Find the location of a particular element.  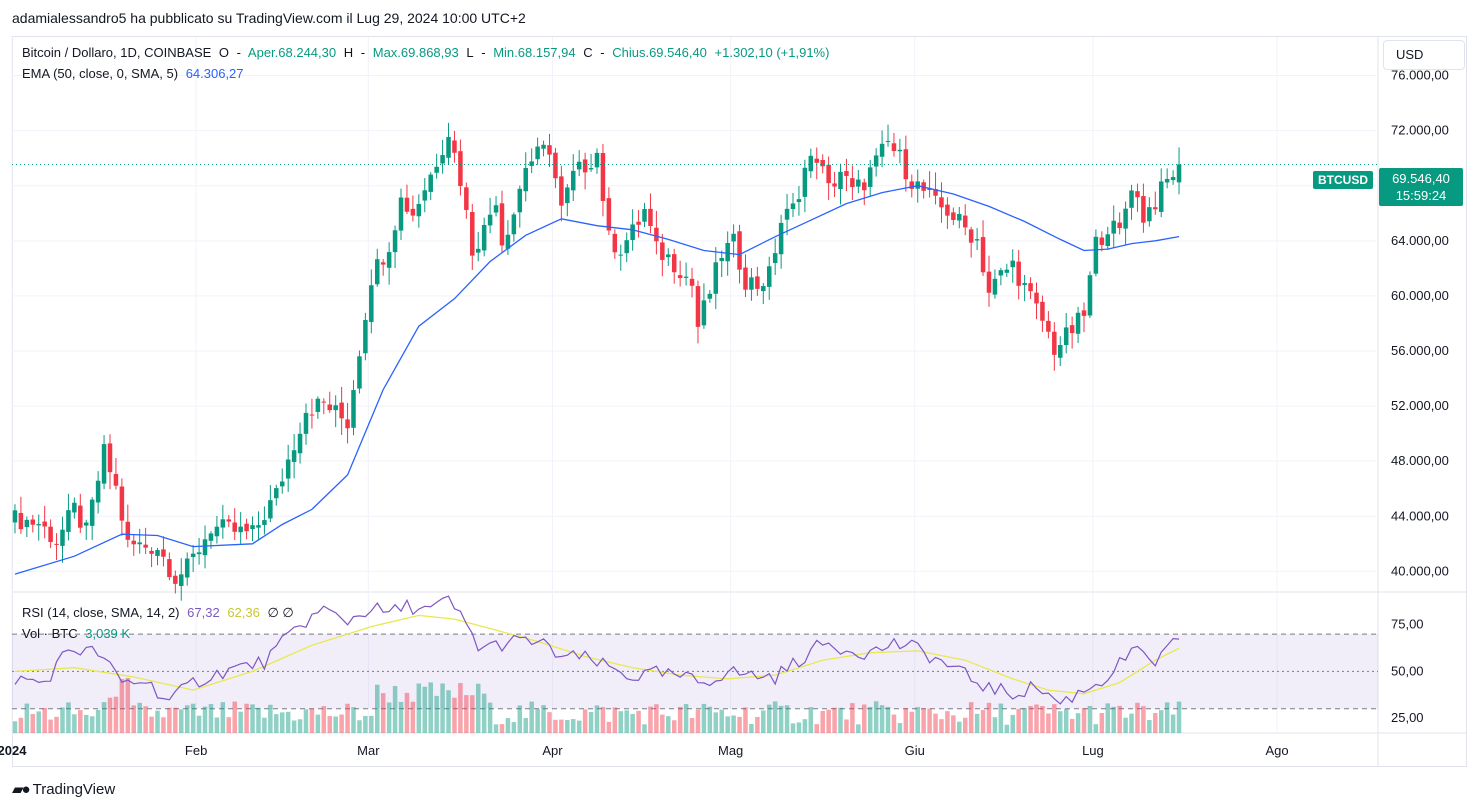

price-tick-label: 76.000,00 is located at coordinates (1420, 75).